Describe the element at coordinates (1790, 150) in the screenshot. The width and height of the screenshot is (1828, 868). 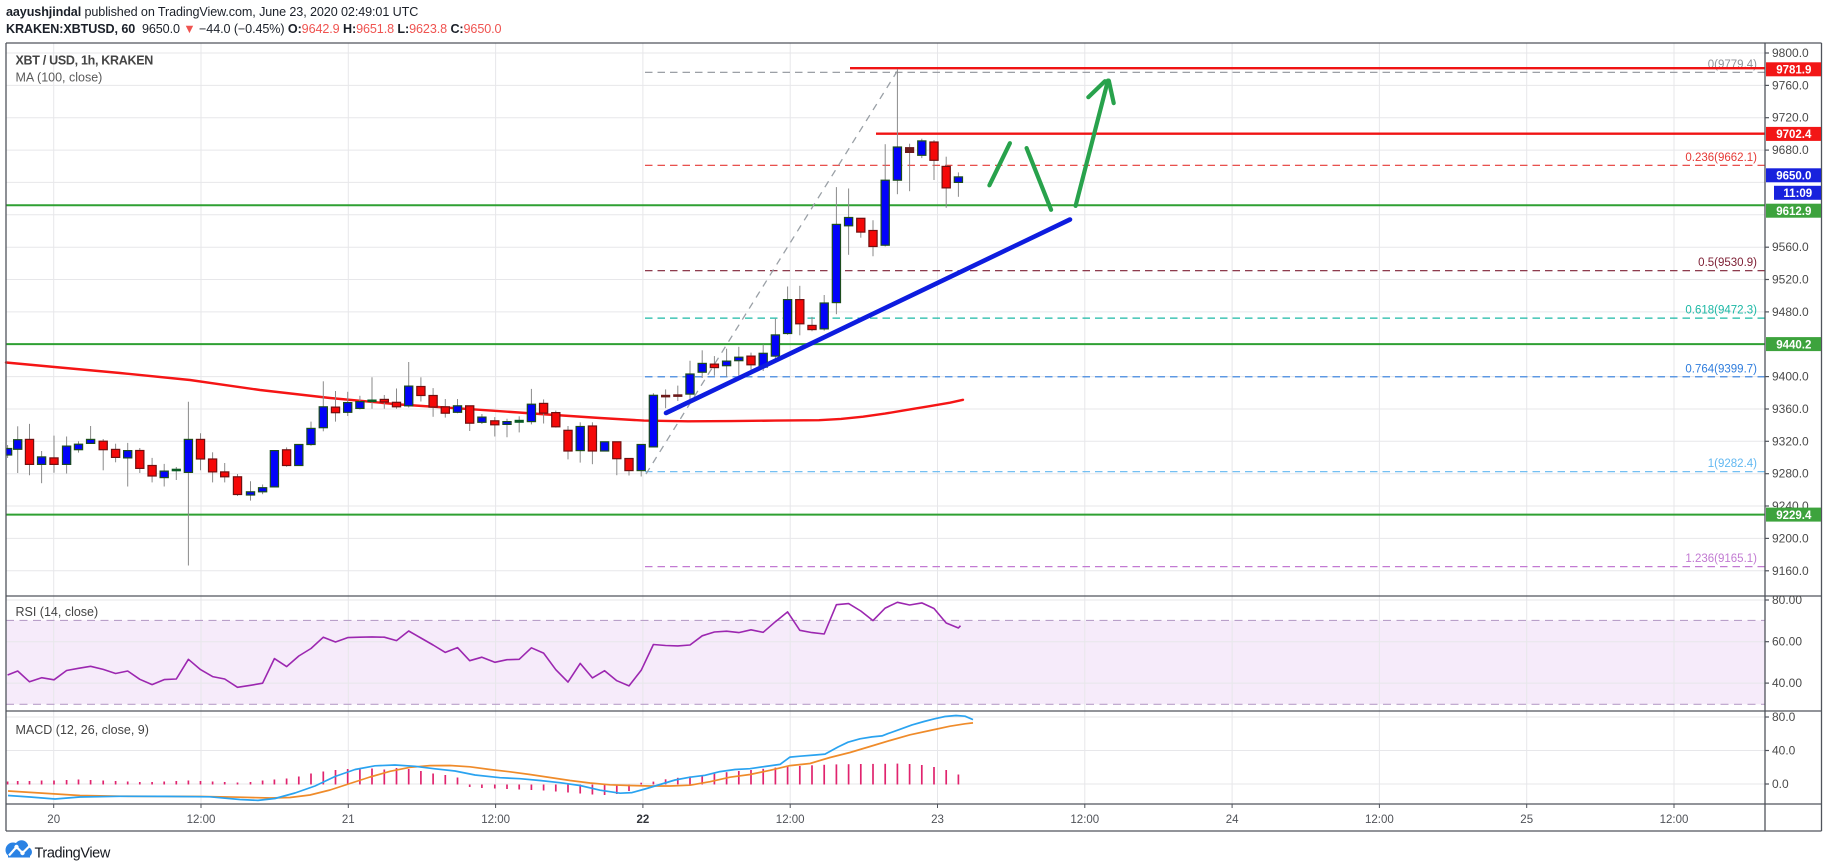
I see `svg-text: 9680.0` at that location.